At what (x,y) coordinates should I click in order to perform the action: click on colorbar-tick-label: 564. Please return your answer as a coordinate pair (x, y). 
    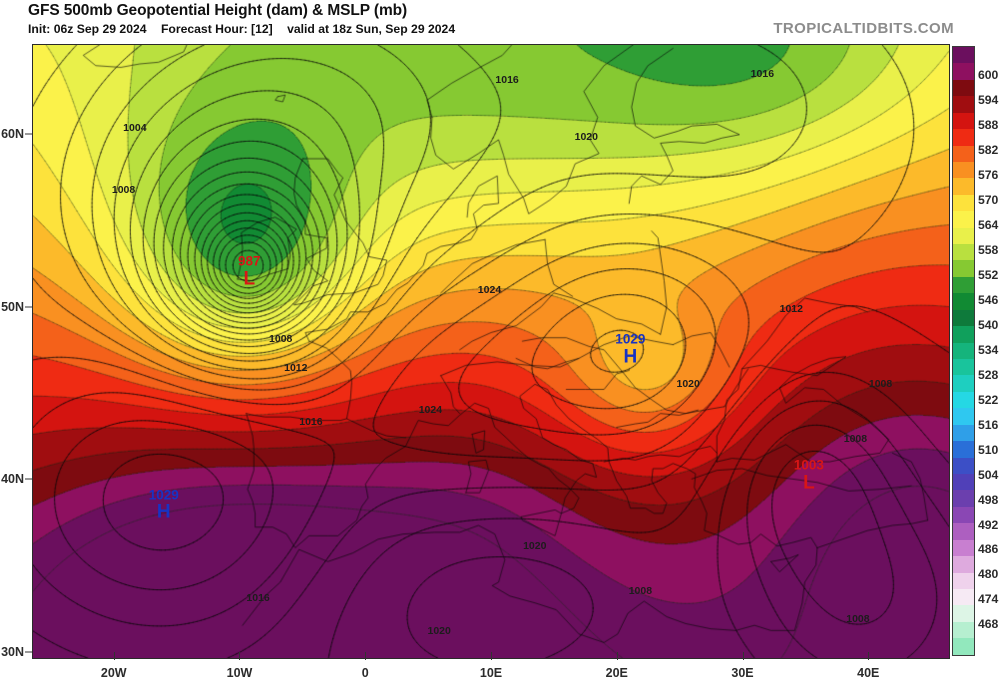
    Looking at the image, I should click on (988, 225).